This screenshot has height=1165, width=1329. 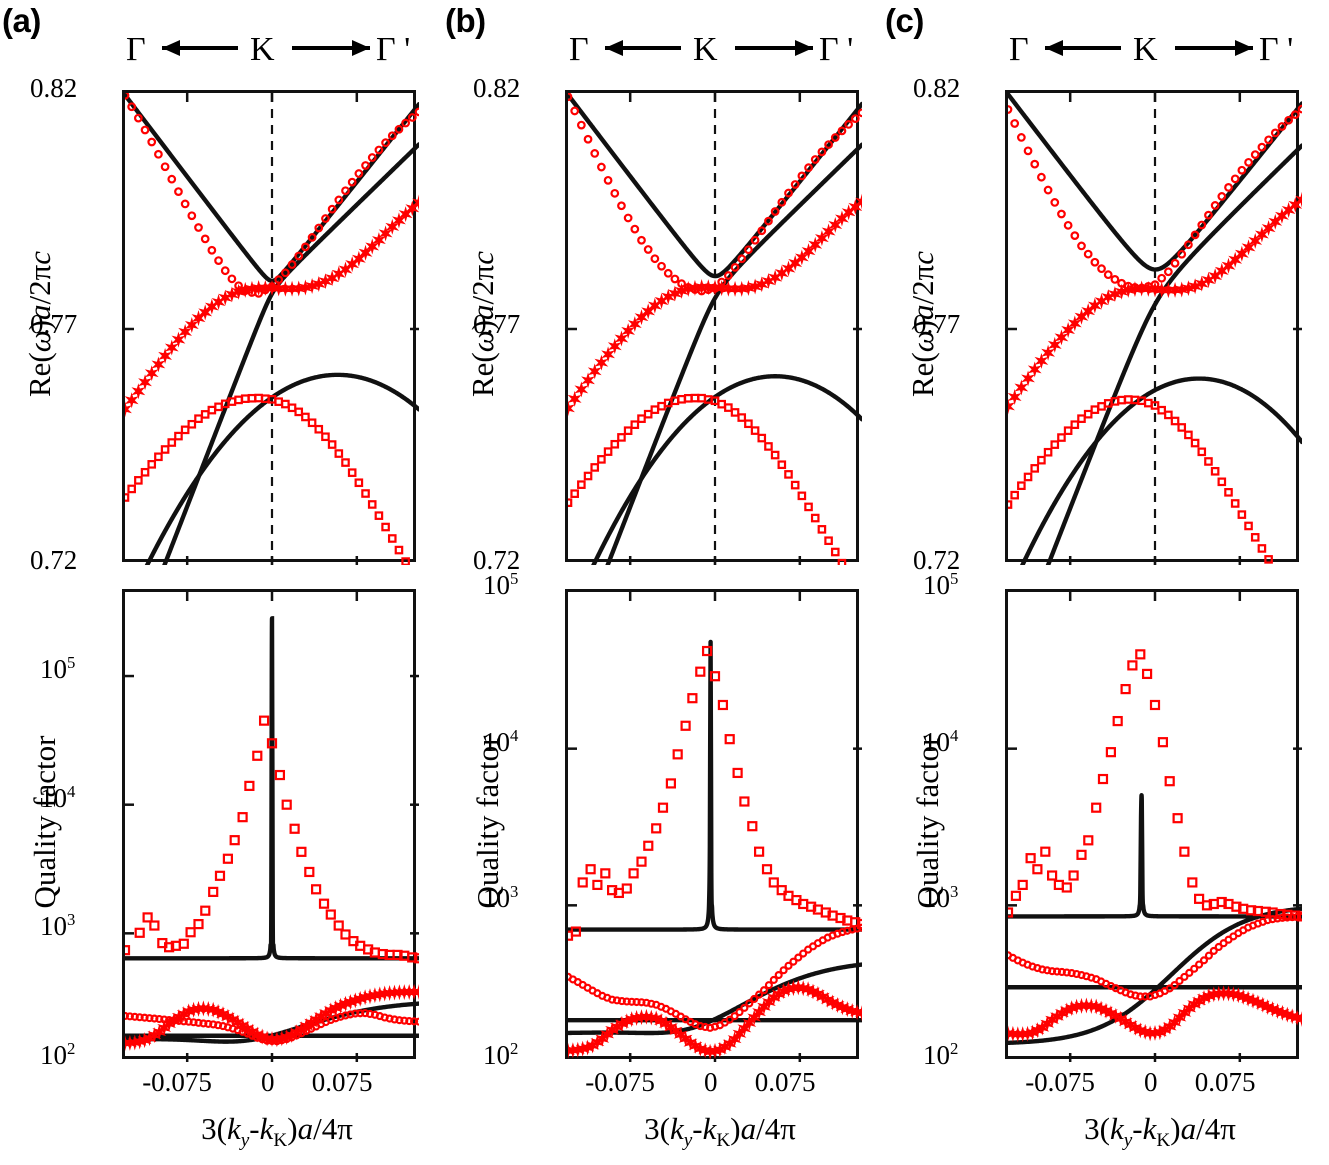 I want to click on panel-label: (b), so click(x=465, y=20).